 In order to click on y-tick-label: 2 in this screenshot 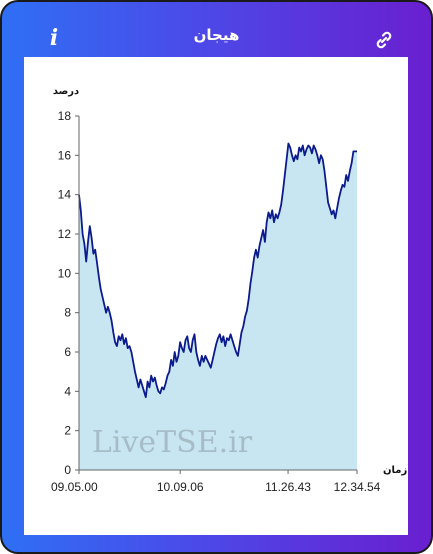, I will do `click(67, 431)`.